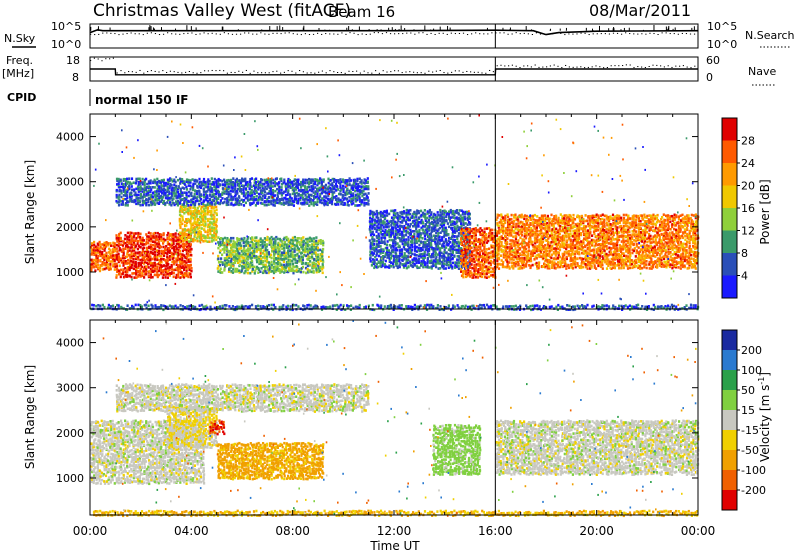  I want to click on nsky-tick-bottom: 10^0, so click(66, 44).